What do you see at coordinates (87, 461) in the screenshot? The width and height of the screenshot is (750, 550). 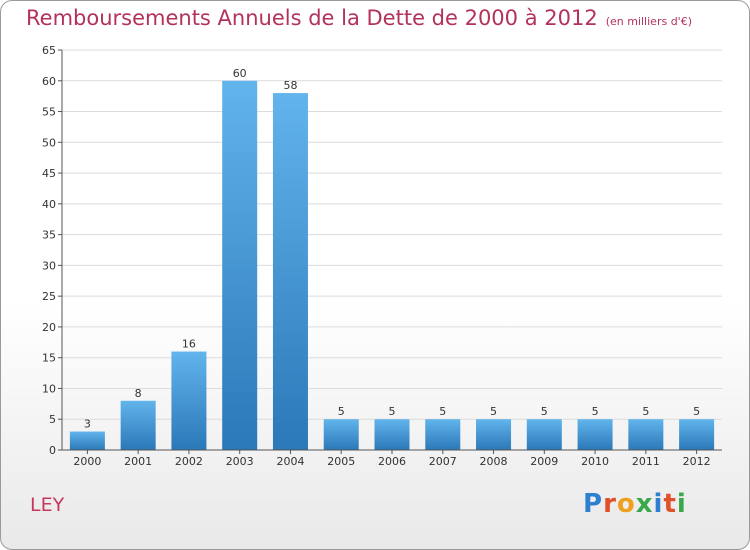 I see `x-tick-label: 2000` at bounding box center [87, 461].